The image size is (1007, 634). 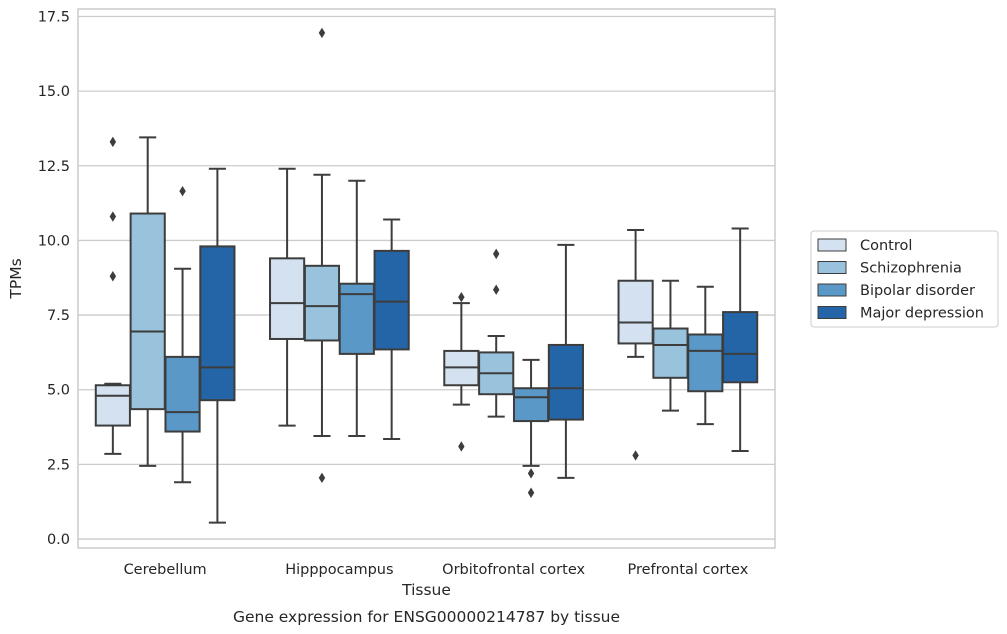 I want to click on legend-entry-label: Bipolar disorder, so click(x=917, y=291).